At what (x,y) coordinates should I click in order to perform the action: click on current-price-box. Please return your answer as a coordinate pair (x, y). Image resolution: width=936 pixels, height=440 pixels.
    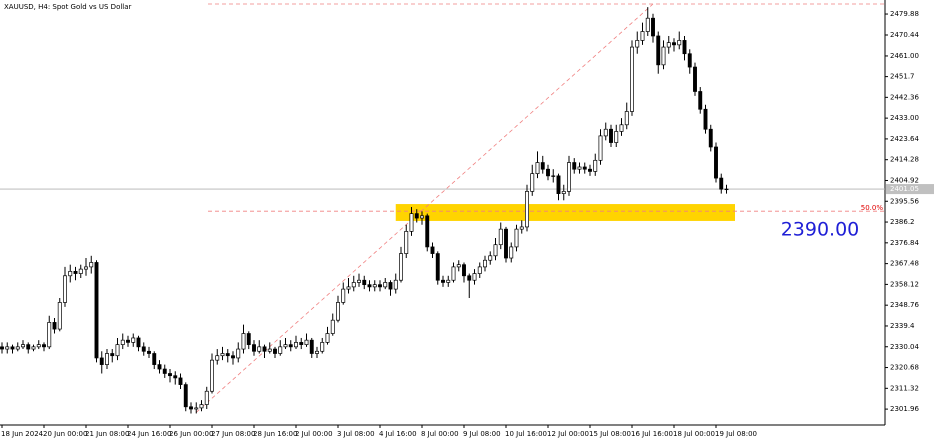
    Looking at the image, I should click on (910, 189).